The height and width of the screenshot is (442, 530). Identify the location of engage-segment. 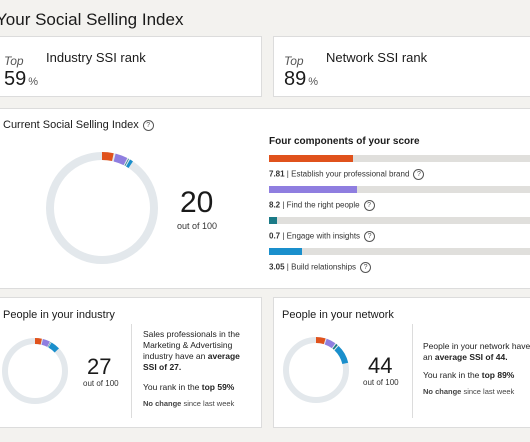
(335, 346).